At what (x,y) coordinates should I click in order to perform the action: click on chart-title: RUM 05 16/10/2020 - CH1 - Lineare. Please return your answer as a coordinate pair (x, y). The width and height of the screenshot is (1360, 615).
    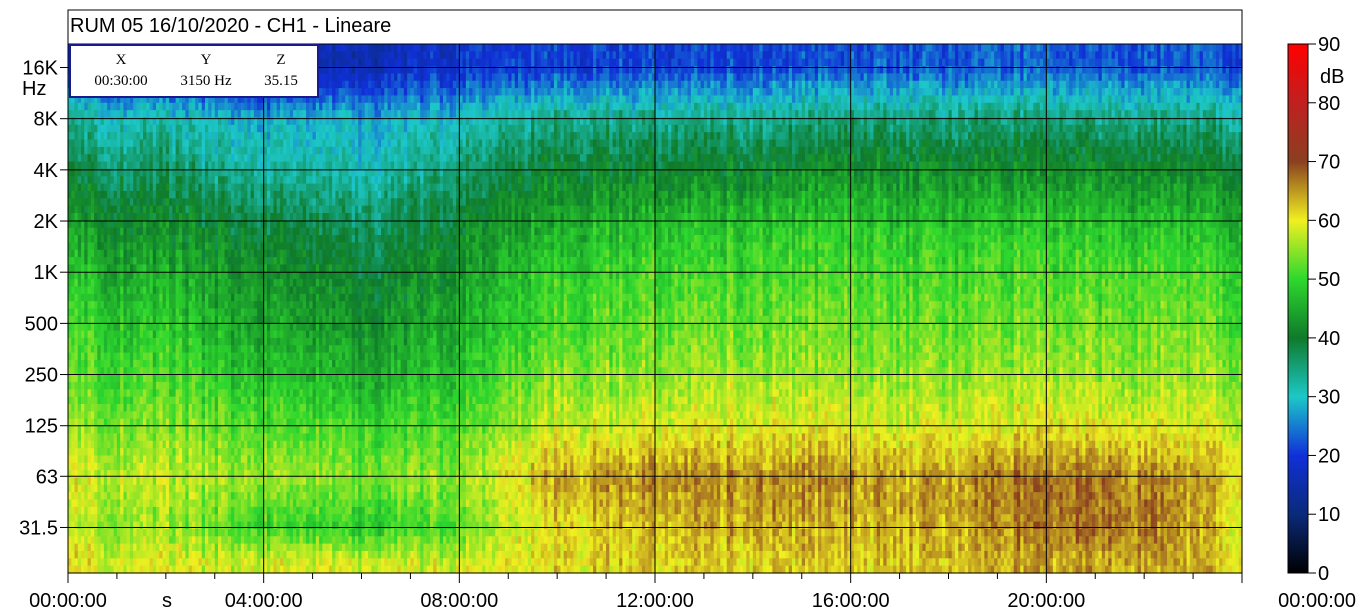
    Looking at the image, I should click on (230, 26).